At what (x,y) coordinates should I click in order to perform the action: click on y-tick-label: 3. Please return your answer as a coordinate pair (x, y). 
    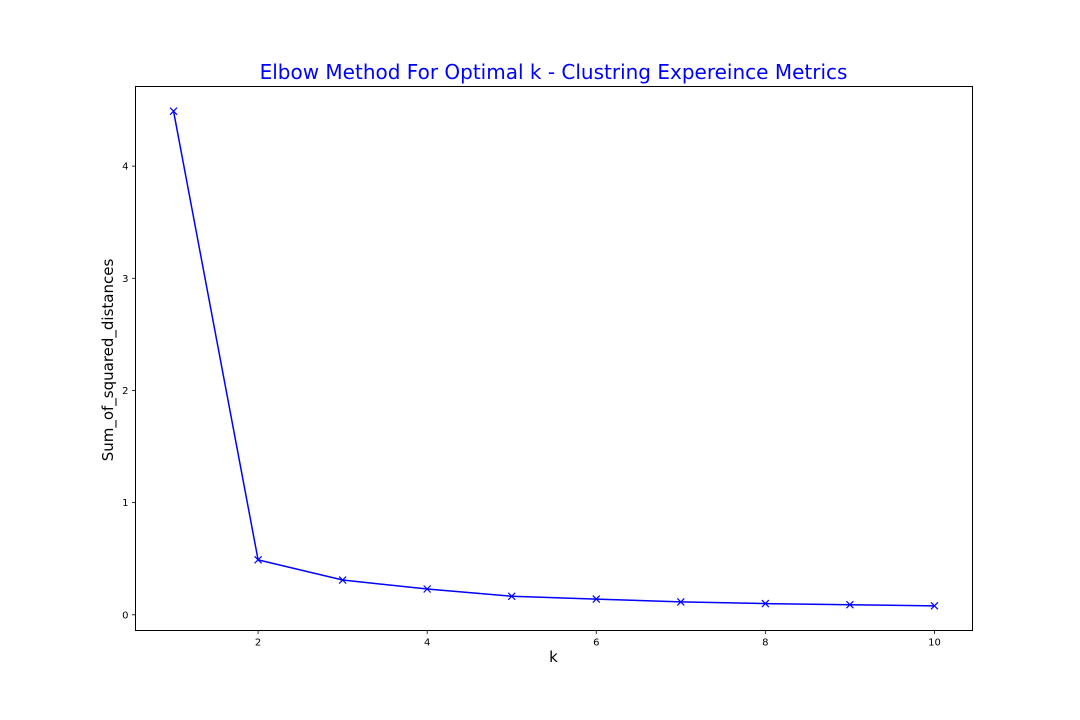
    Looking at the image, I should click on (125, 279).